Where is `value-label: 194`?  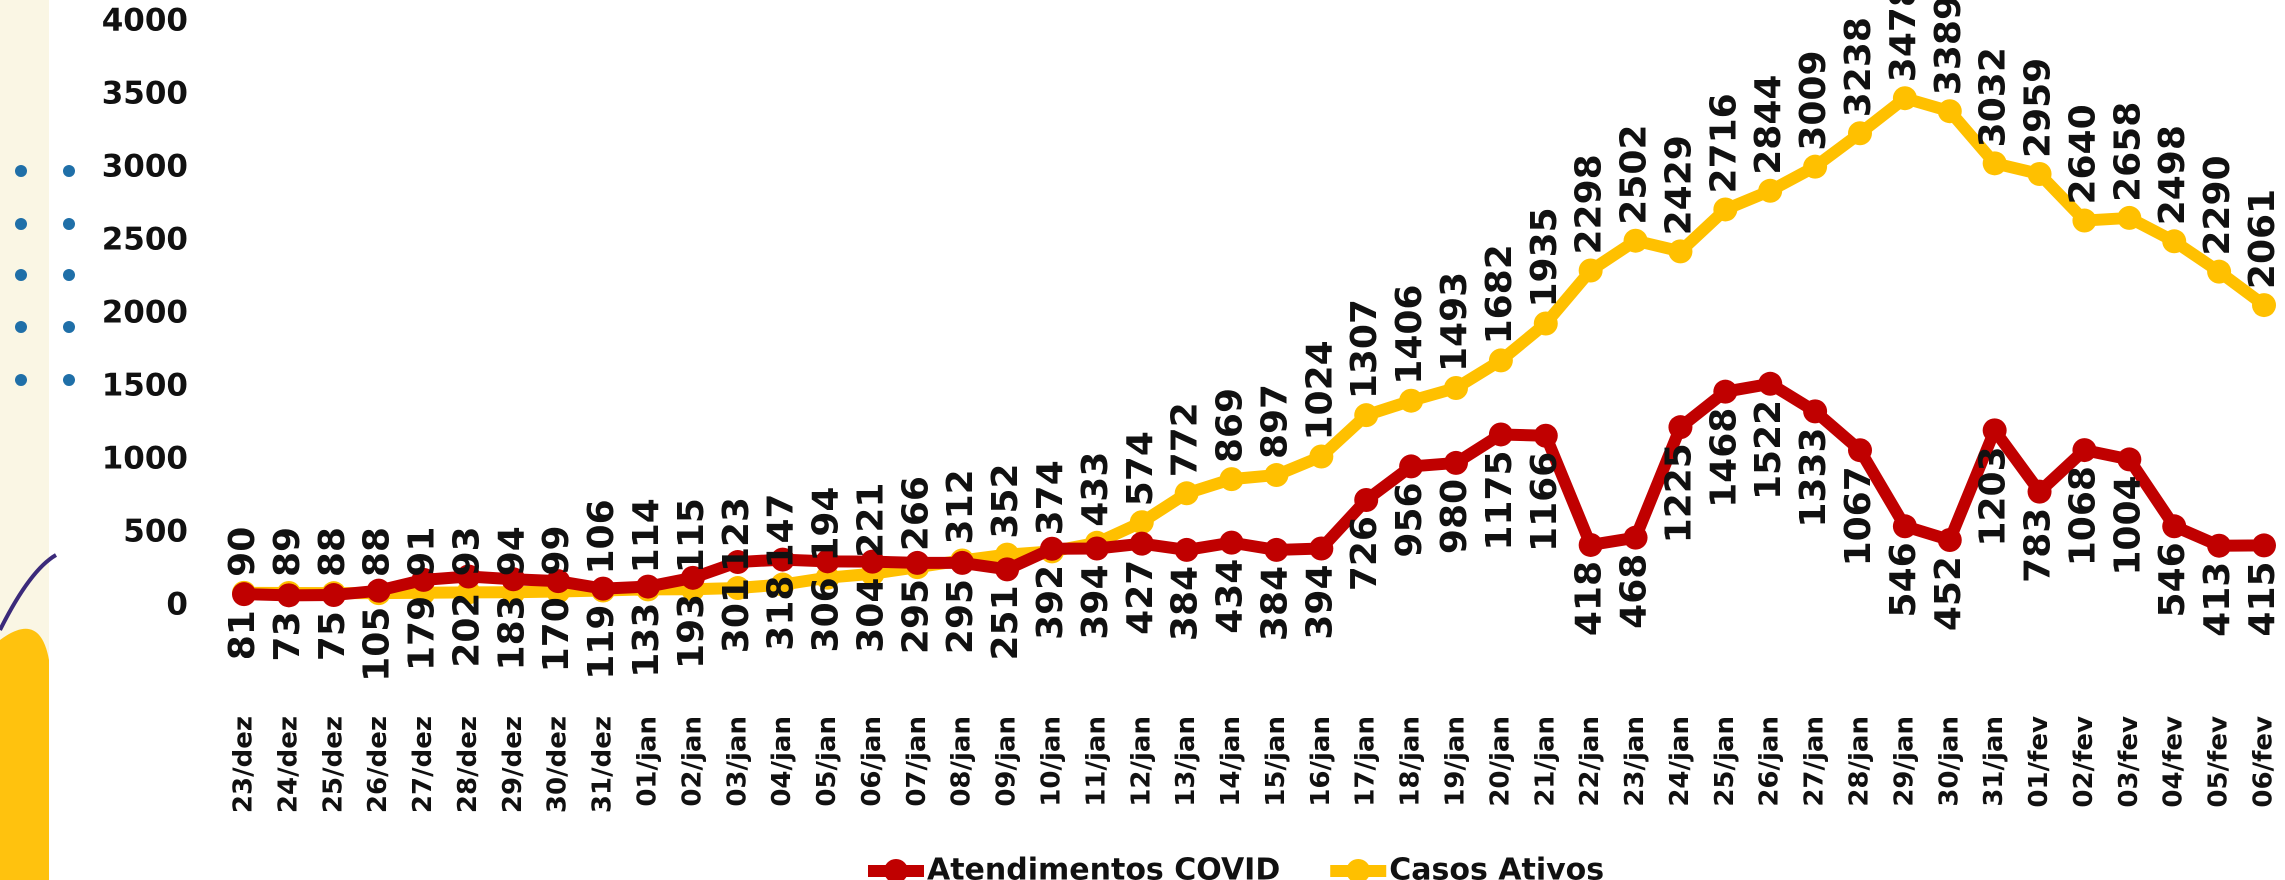 value-label: 194 is located at coordinates (826, 524).